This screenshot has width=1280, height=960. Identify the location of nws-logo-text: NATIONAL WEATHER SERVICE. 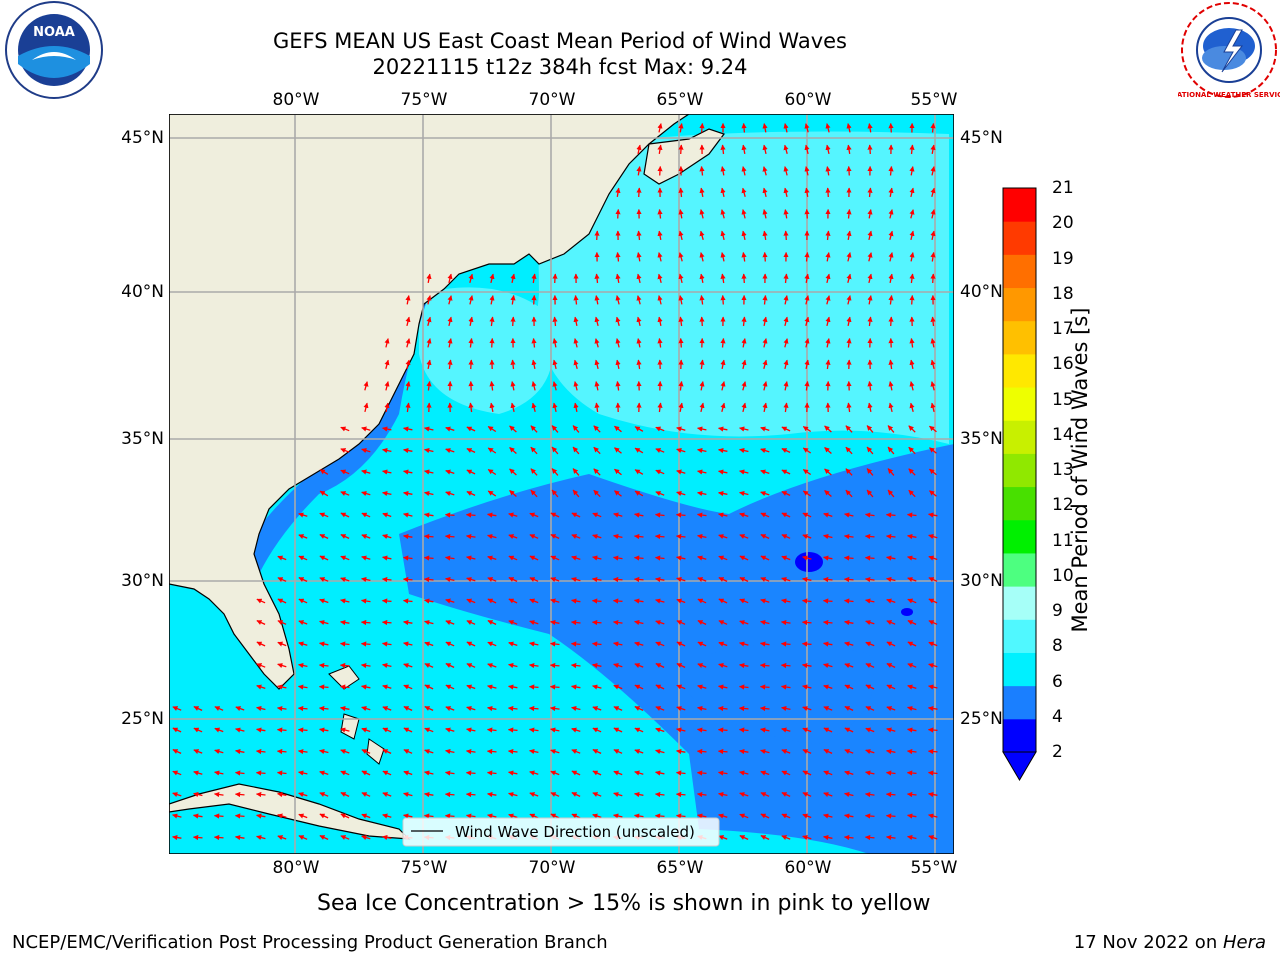
(1229, 95).